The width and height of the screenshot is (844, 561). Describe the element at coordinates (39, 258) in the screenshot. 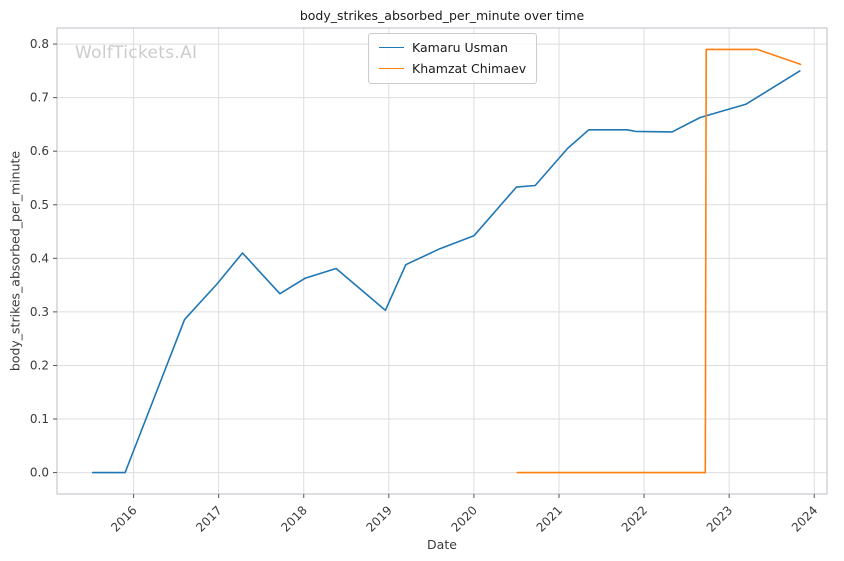

I see `svg-text: 0.4` at that location.